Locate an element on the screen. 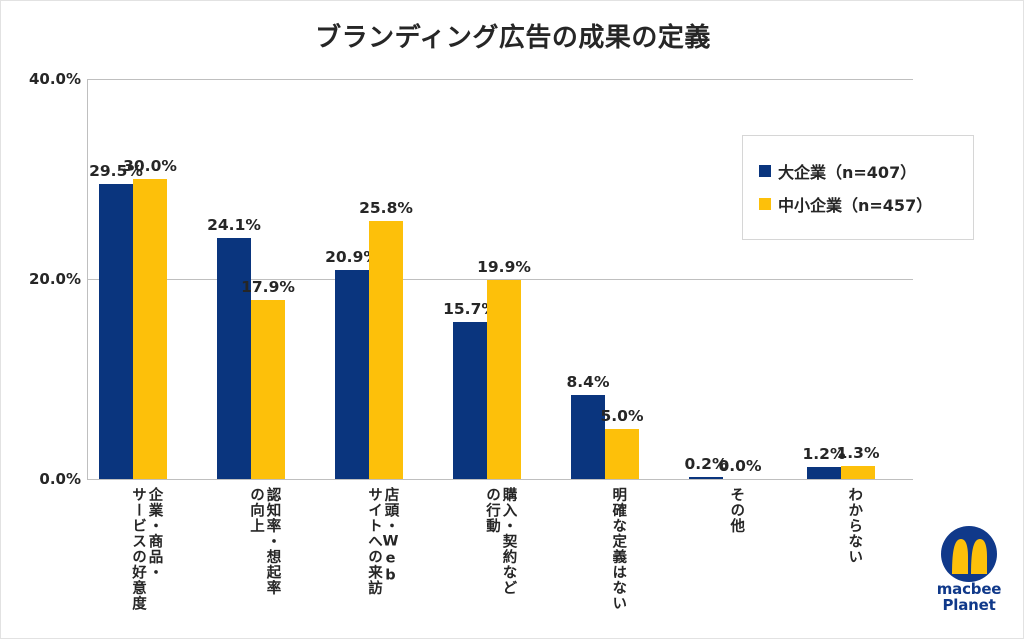  bar-group: 24.1% 17.9% is located at coordinates (264, 279).